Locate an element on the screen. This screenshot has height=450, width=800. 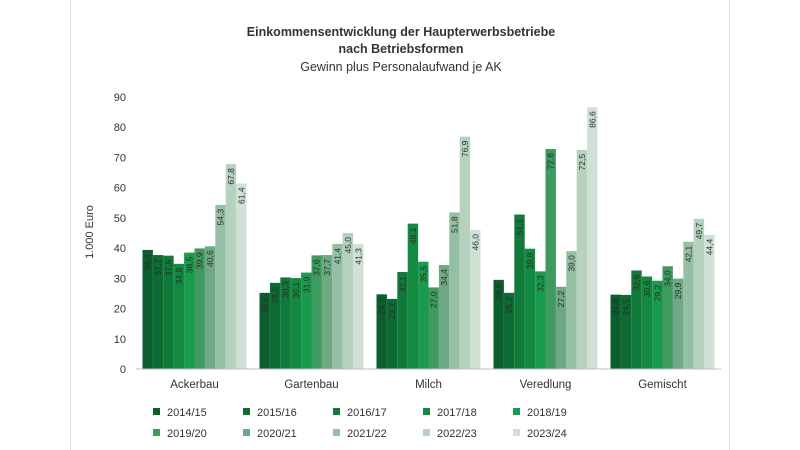
legend-entry-2016-17: 2016/17 is located at coordinates (367, 413).